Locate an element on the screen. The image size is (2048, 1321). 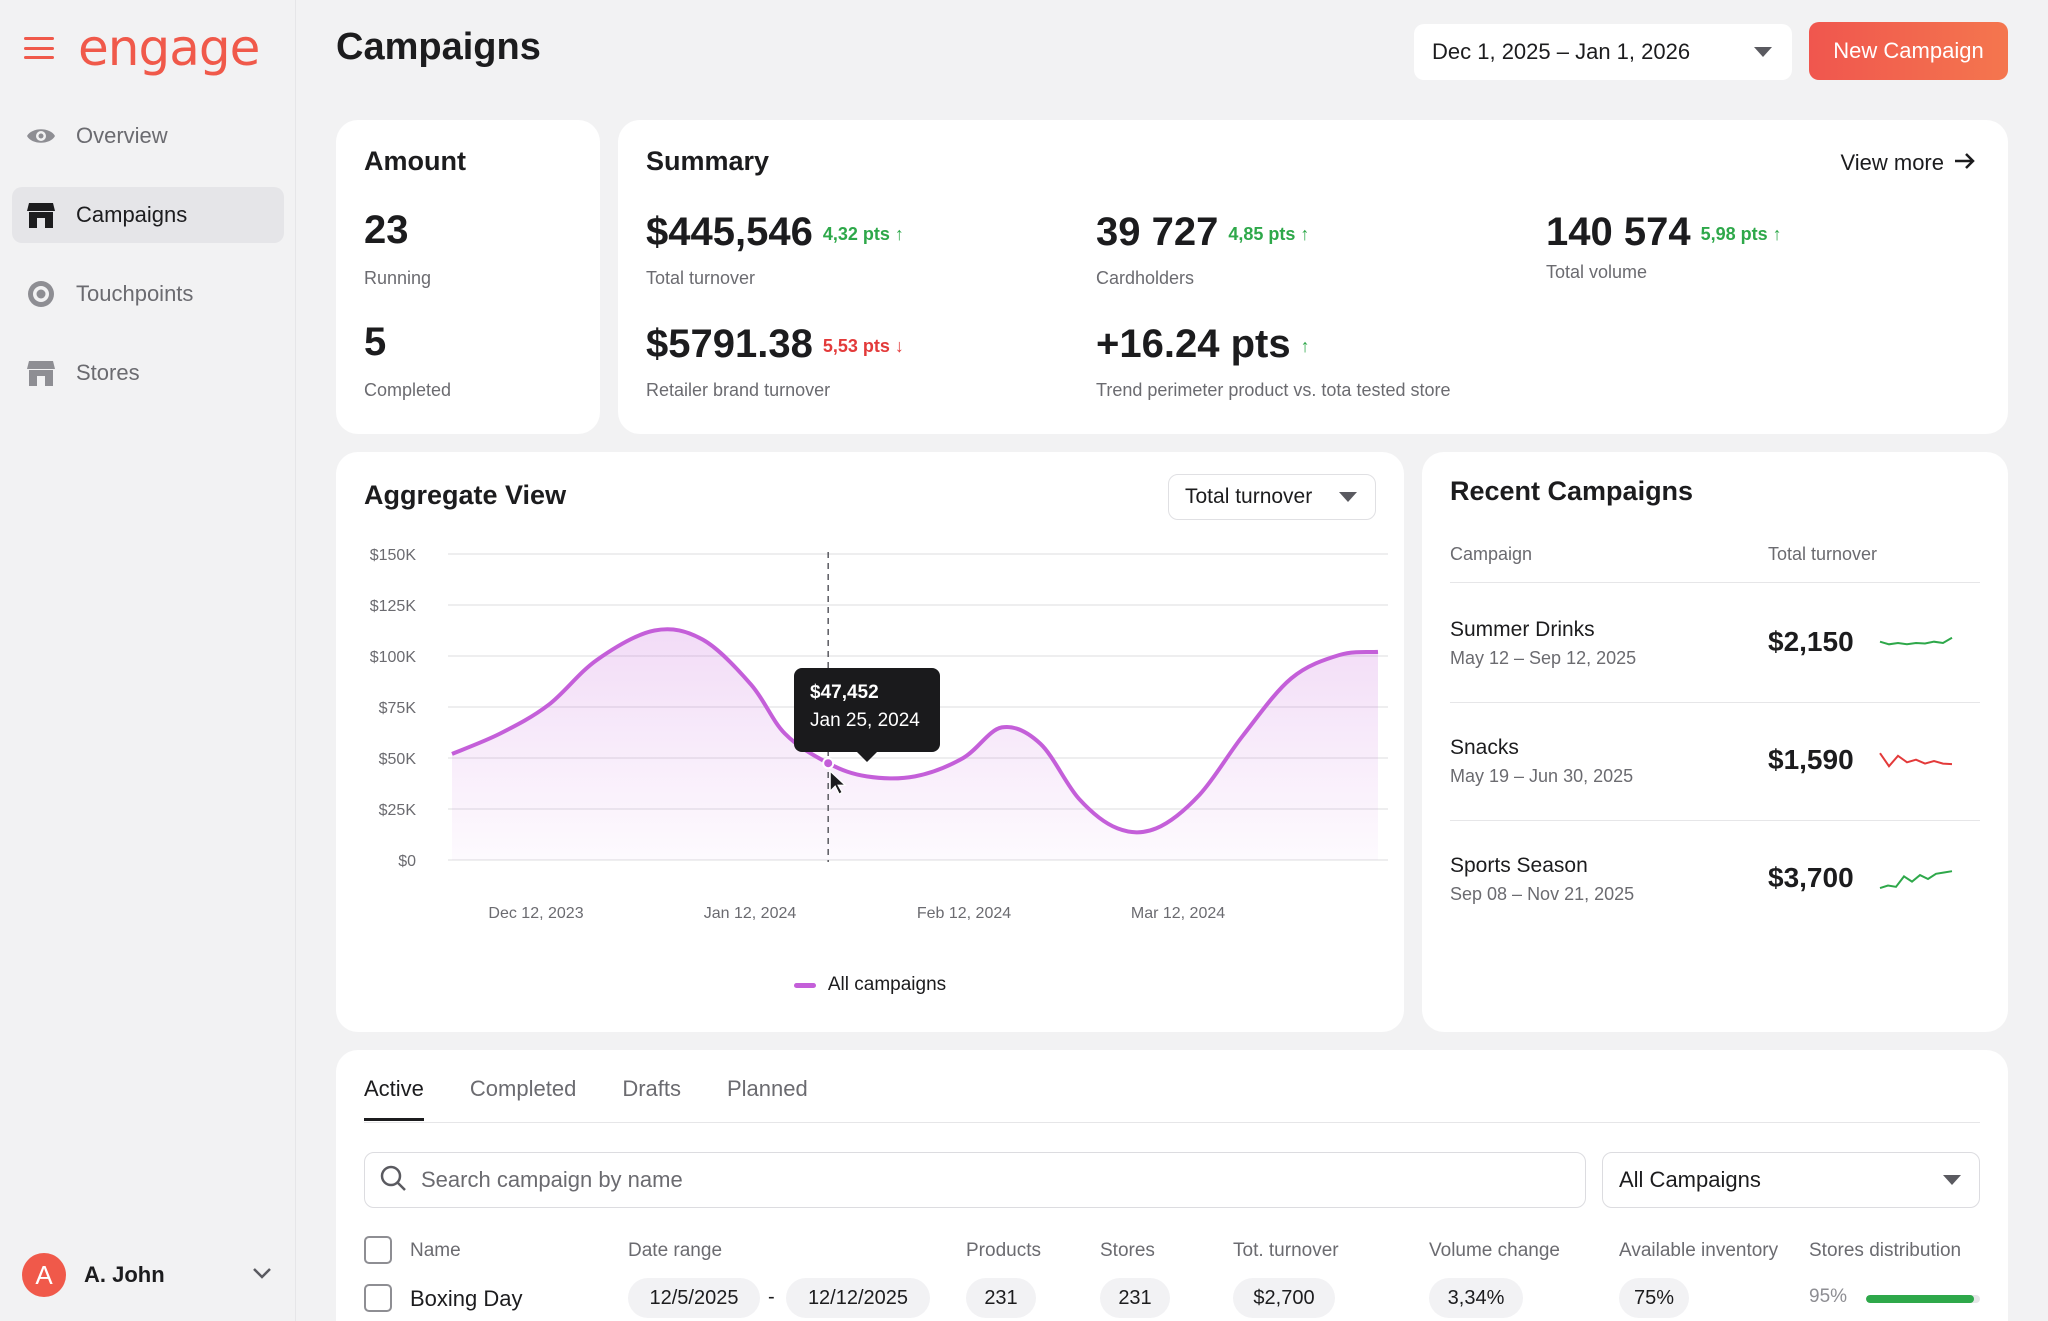
metric-delta: 5,98 pts ↑ is located at coordinates (1741, 233).